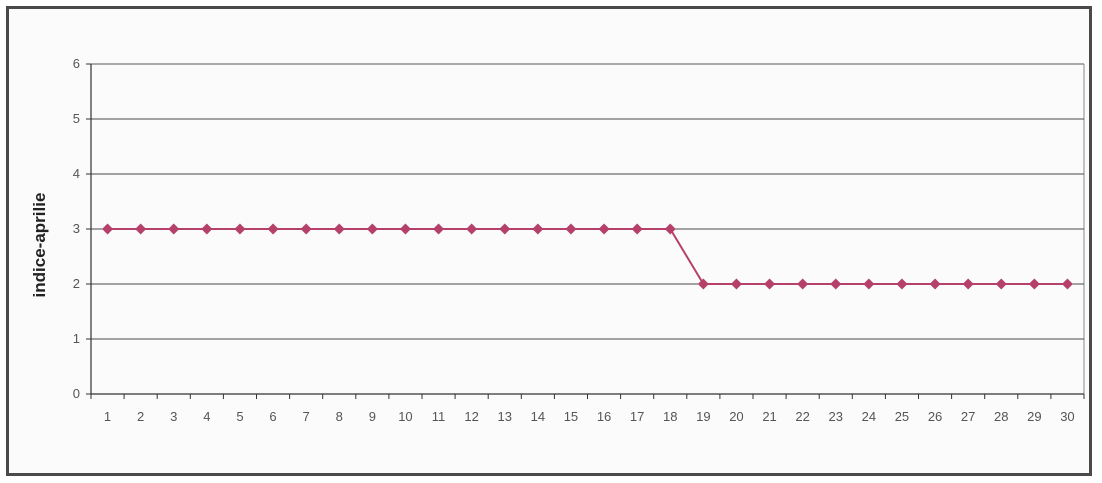  I want to click on y-tick-label: 0, so click(76, 393).